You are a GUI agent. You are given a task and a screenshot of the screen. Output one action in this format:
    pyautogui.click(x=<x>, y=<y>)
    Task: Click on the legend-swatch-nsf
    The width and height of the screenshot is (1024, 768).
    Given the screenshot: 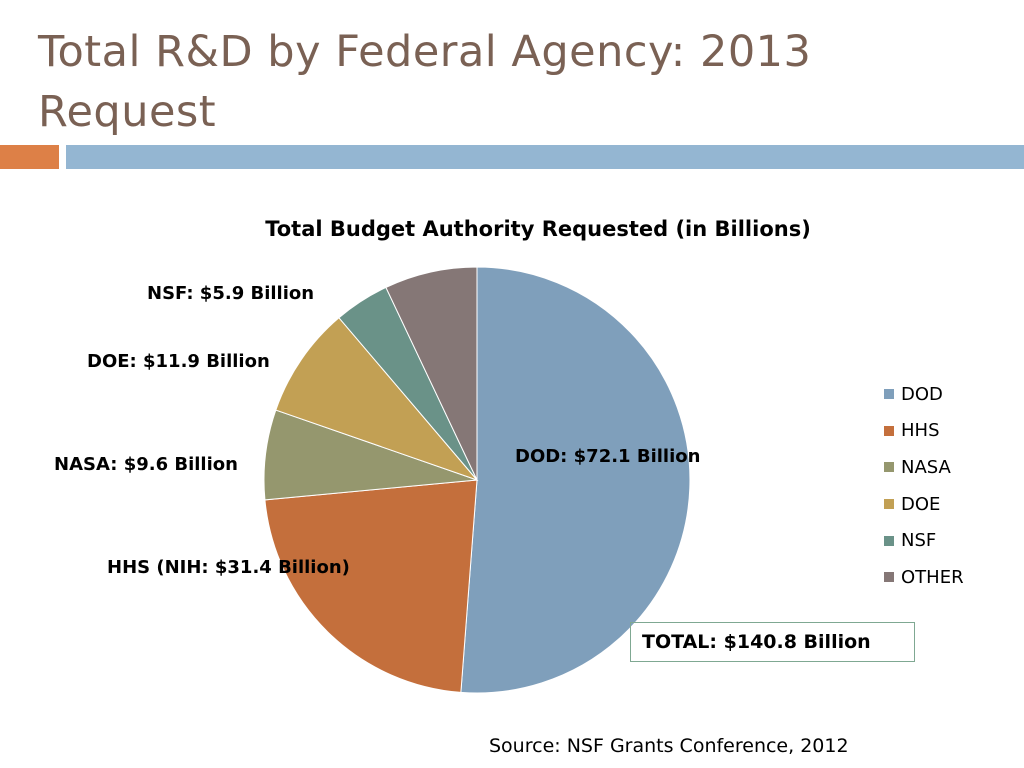 What is the action you would take?
    pyautogui.click(x=889, y=540)
    